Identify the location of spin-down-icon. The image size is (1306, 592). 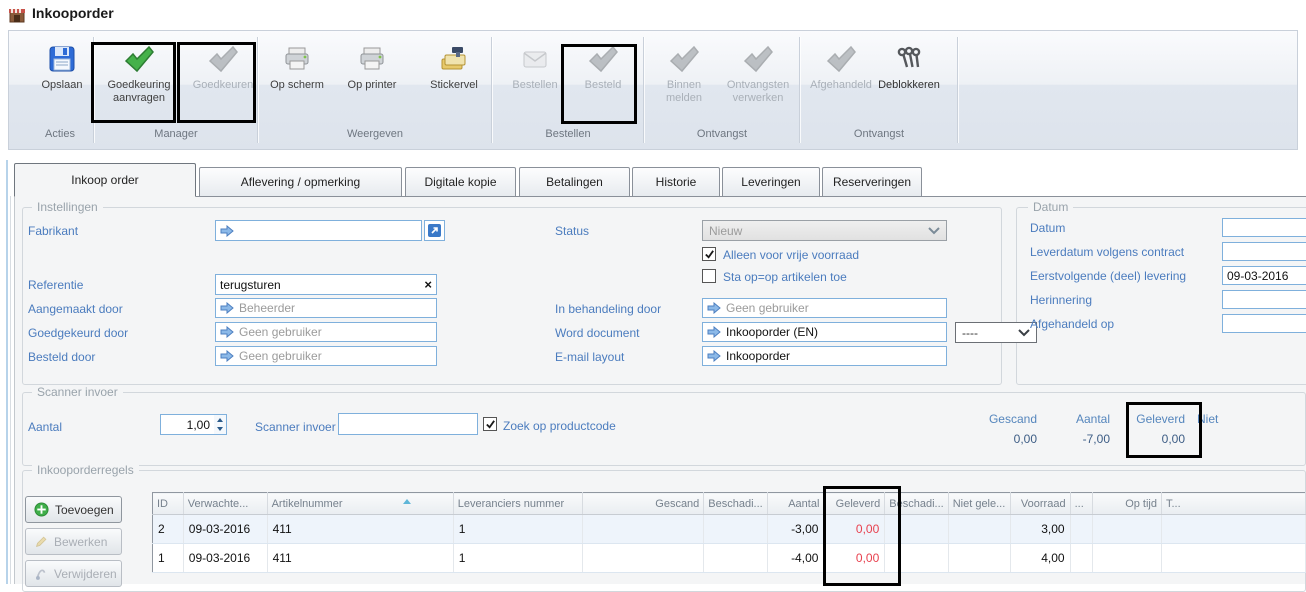
(220, 429).